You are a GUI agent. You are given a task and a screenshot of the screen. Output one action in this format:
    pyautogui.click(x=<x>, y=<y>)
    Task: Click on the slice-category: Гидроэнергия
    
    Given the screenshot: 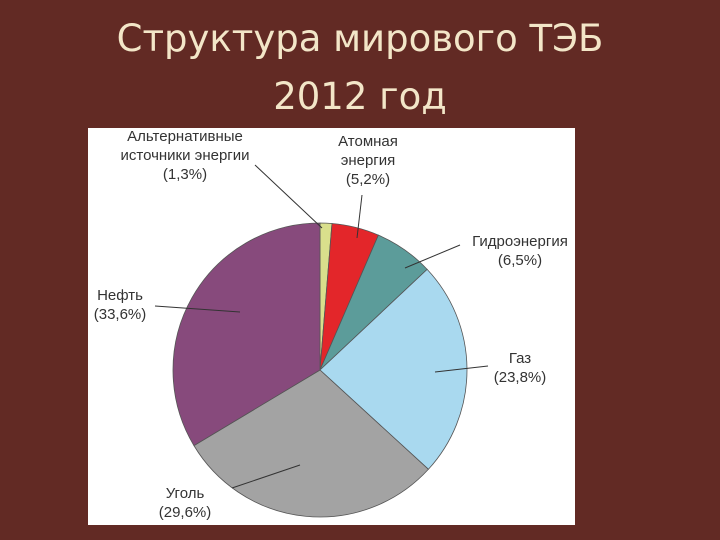 What is the action you would take?
    pyautogui.click(x=520, y=241)
    